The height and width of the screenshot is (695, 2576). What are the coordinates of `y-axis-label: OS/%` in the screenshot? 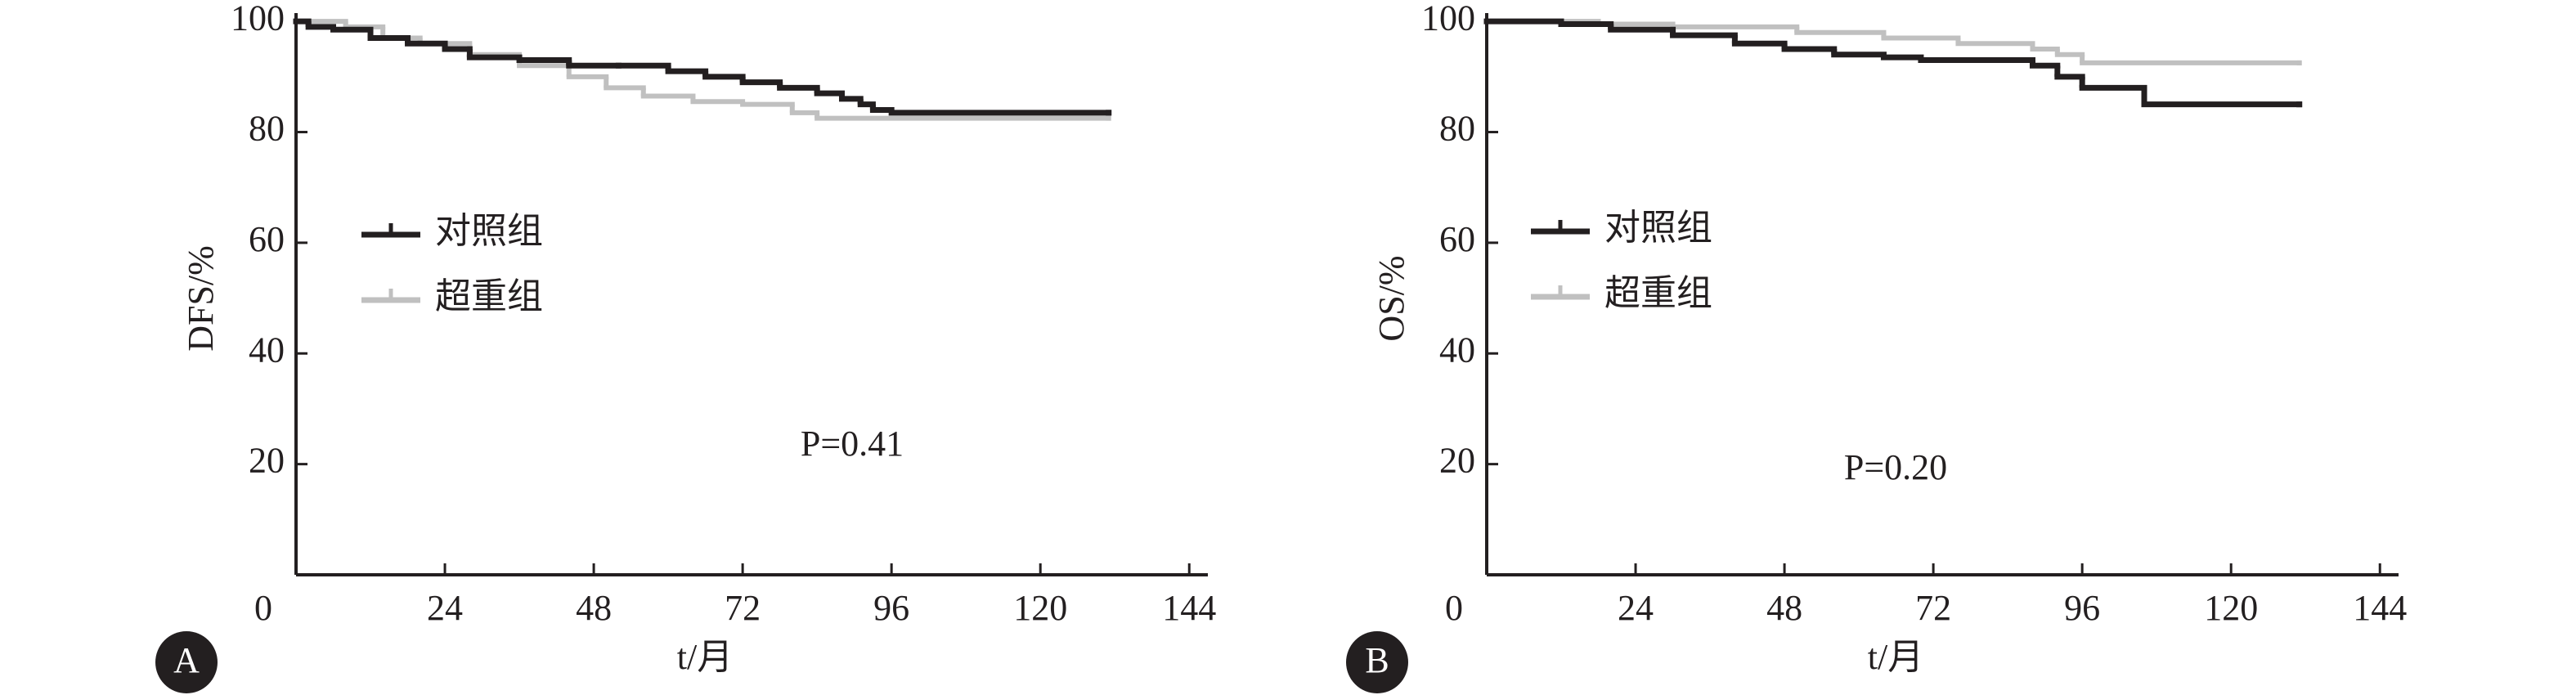 It's located at (1391, 298).